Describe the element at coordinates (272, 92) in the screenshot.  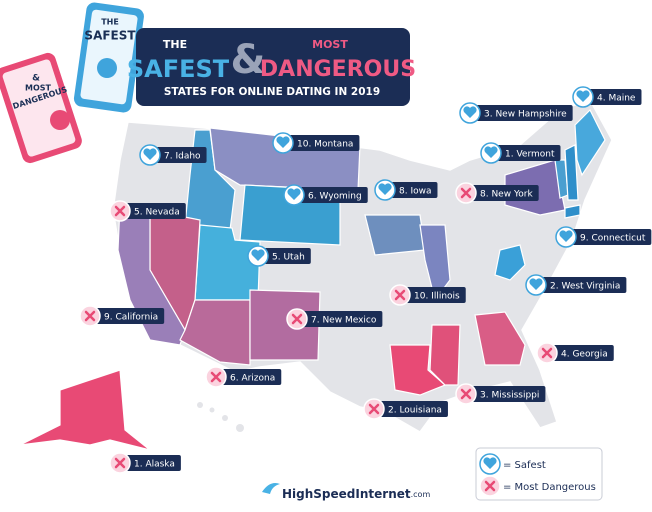
I see `subtitle: STATES FOR ONLINE DATING IN 2019` at that location.